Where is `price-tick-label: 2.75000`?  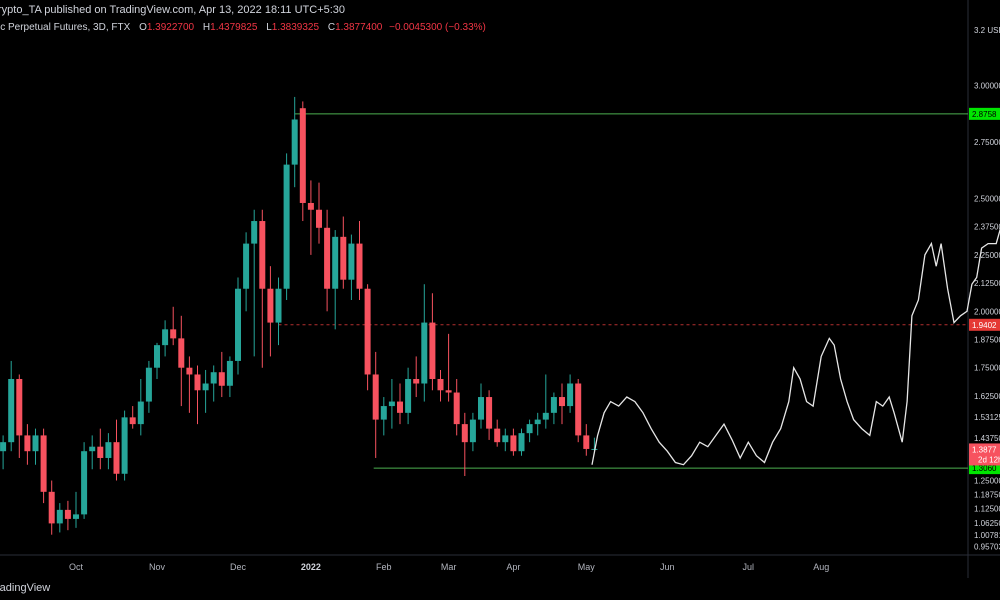
price-tick-label: 2.75000 is located at coordinates (987, 142).